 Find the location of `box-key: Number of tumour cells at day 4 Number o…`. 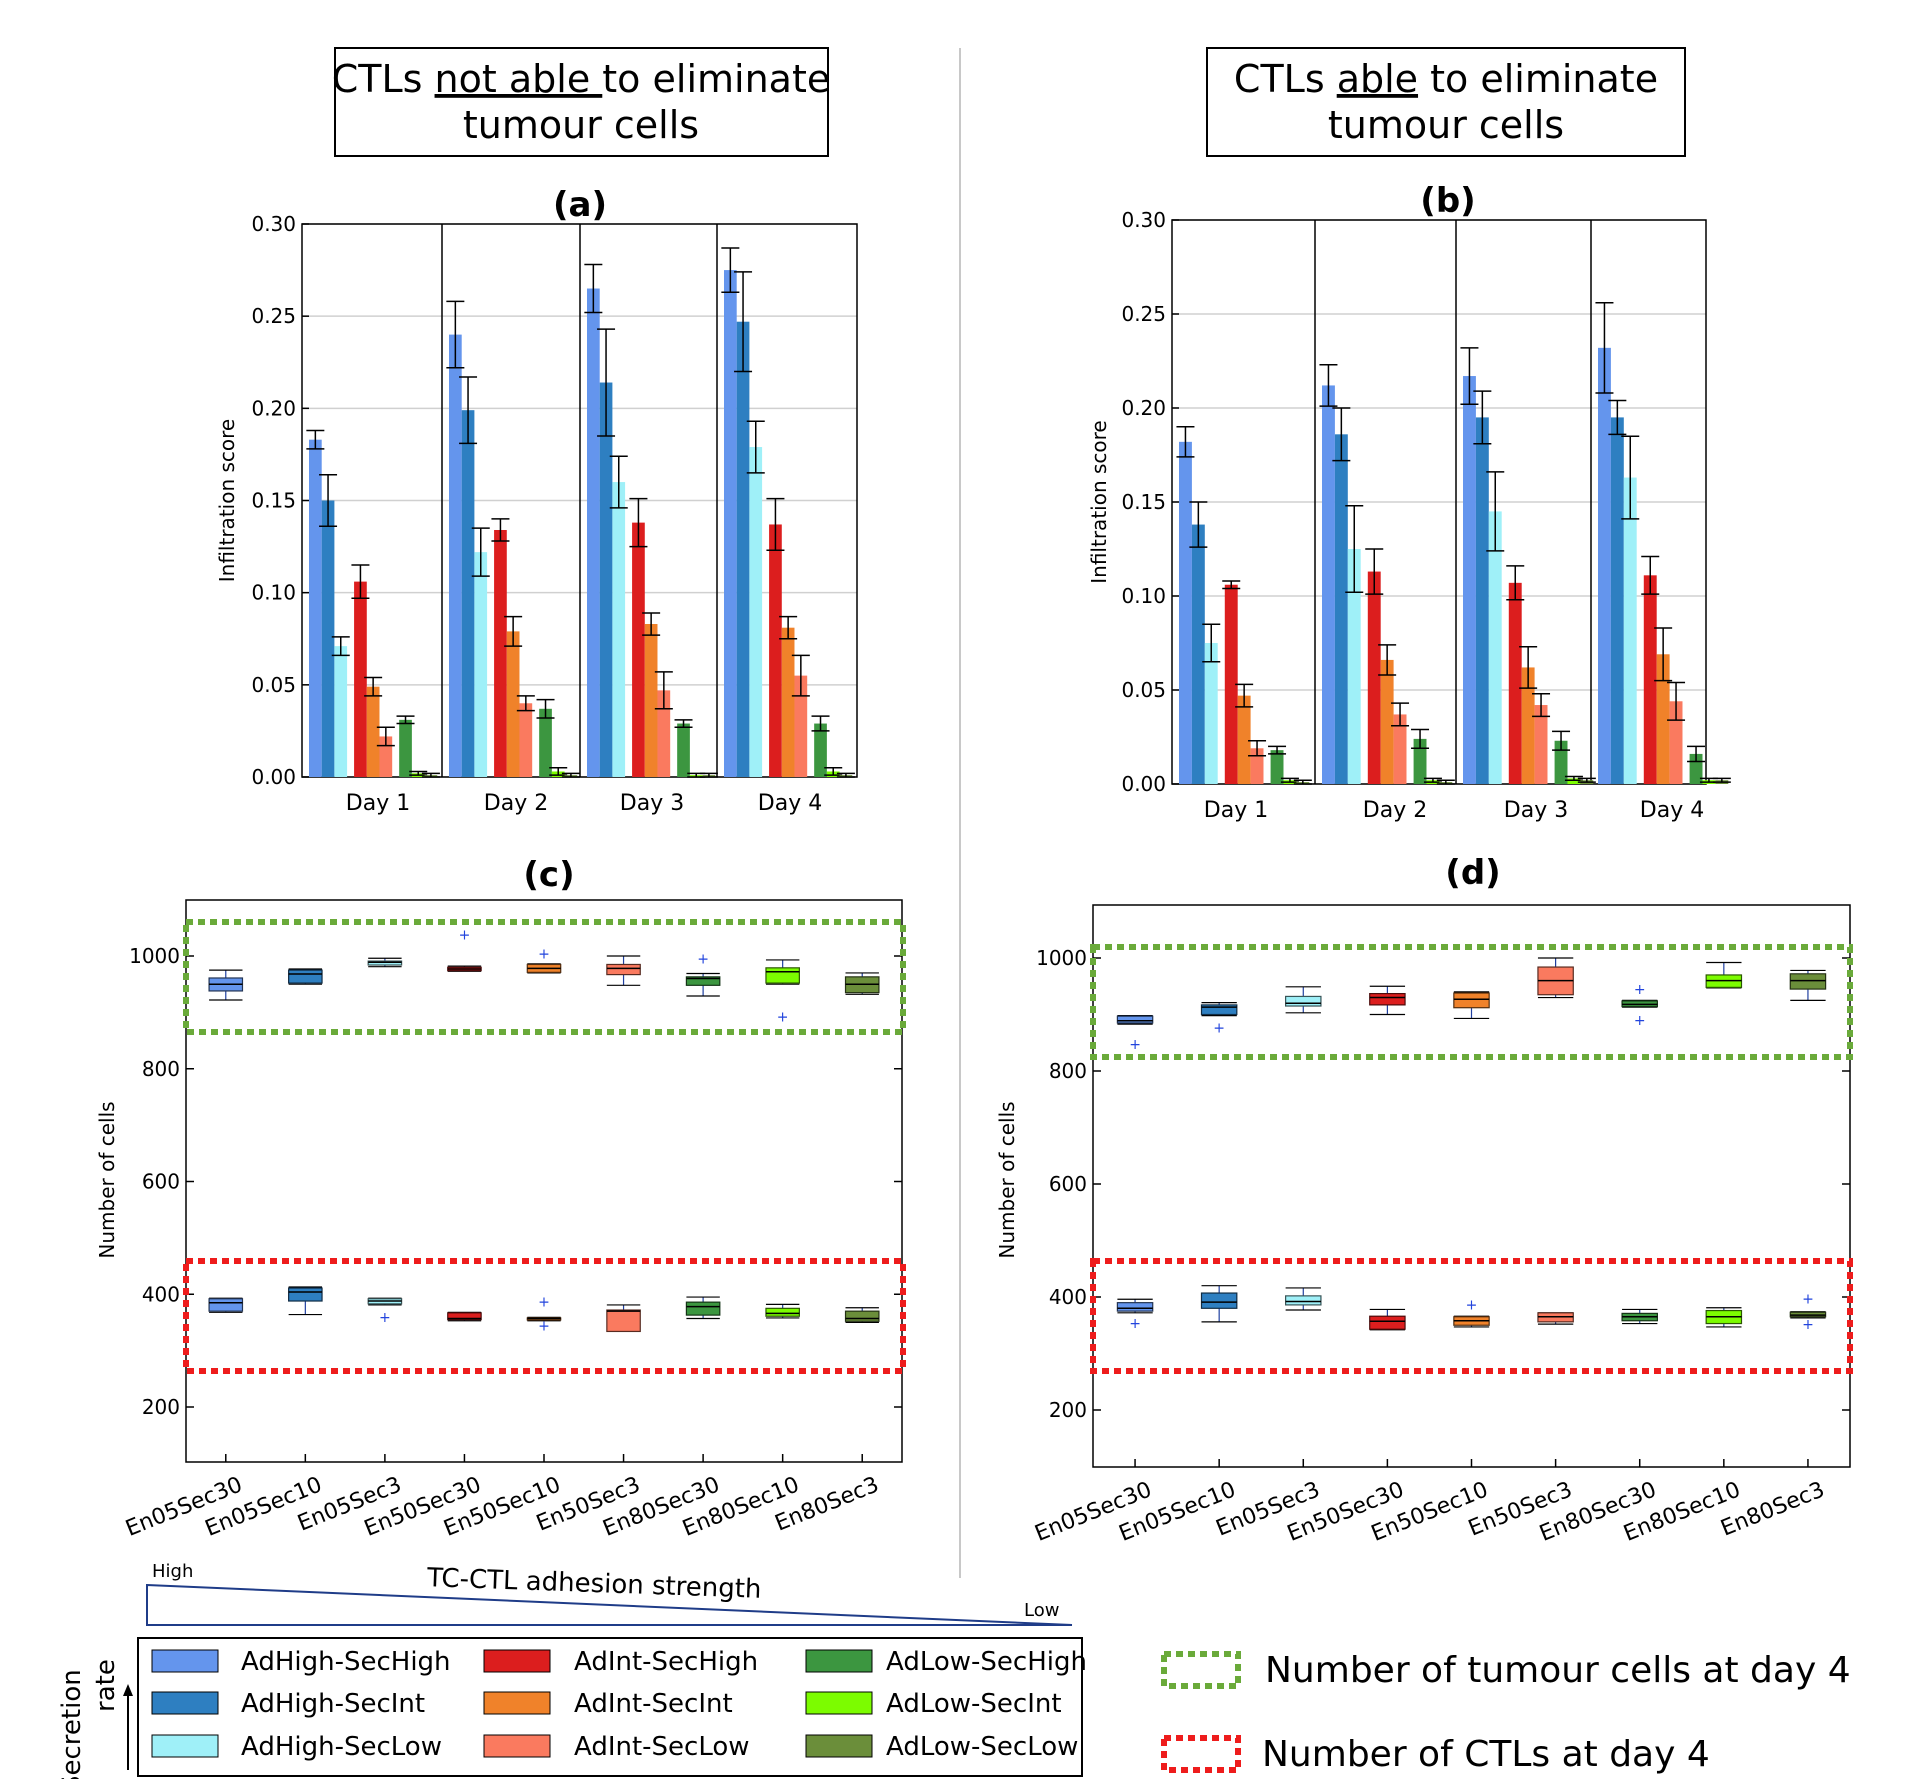

box-key: Number of tumour cells at day 4 Number o… is located at coordinates (1506, 1712).